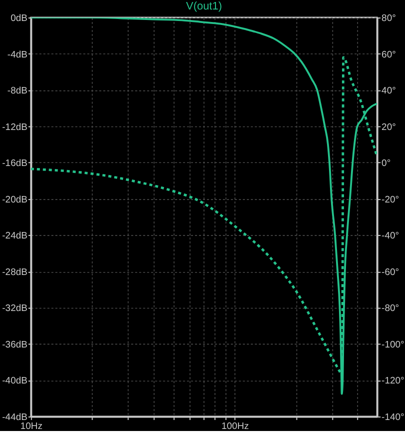 The height and width of the screenshot is (434, 405). Describe the element at coordinates (15, 417) in the screenshot. I see `y-tick-label: -44dB` at that location.